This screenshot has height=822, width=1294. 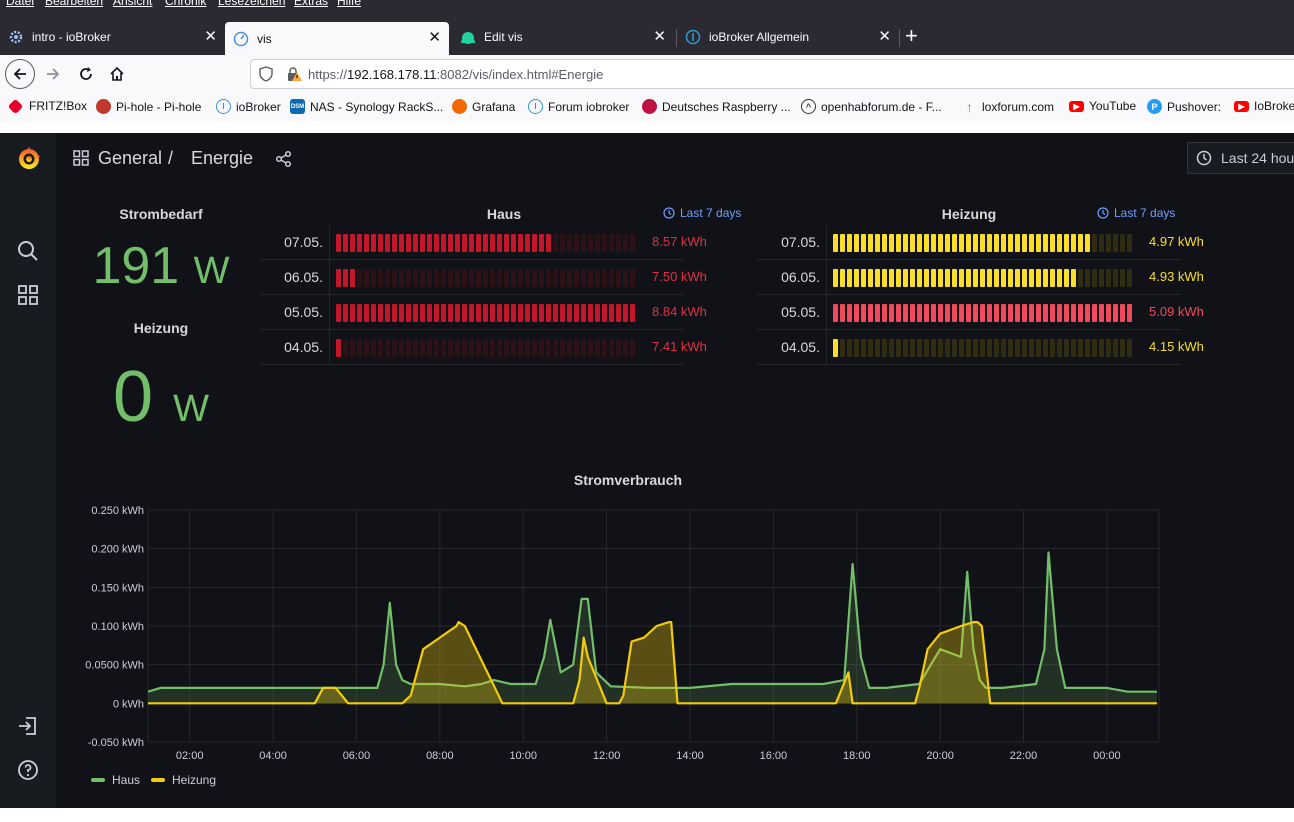 What do you see at coordinates (563, 37) in the screenshot?
I see `tab-edit-vis: Edit vis ✕` at bounding box center [563, 37].